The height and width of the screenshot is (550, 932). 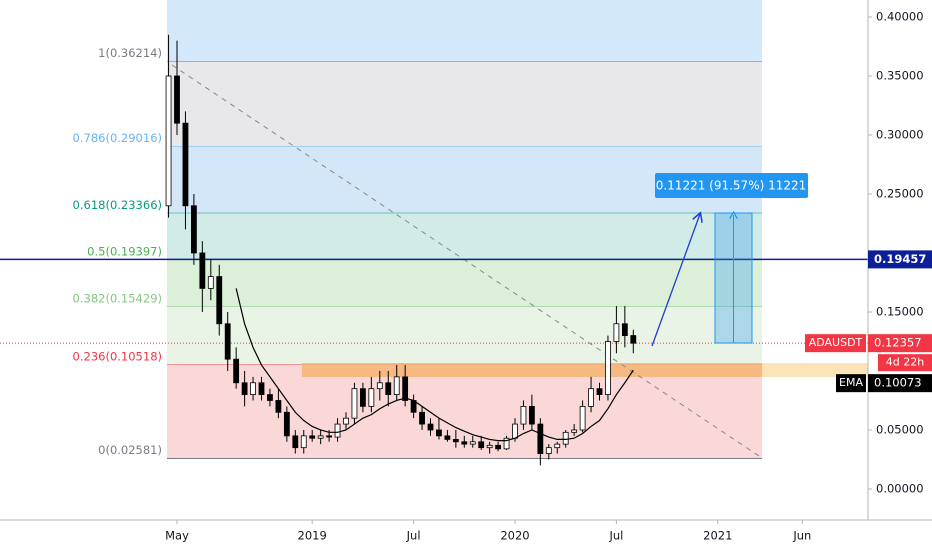 I want to click on measure-label: 0.11221 (91.57%) 11221, so click(x=731, y=186).